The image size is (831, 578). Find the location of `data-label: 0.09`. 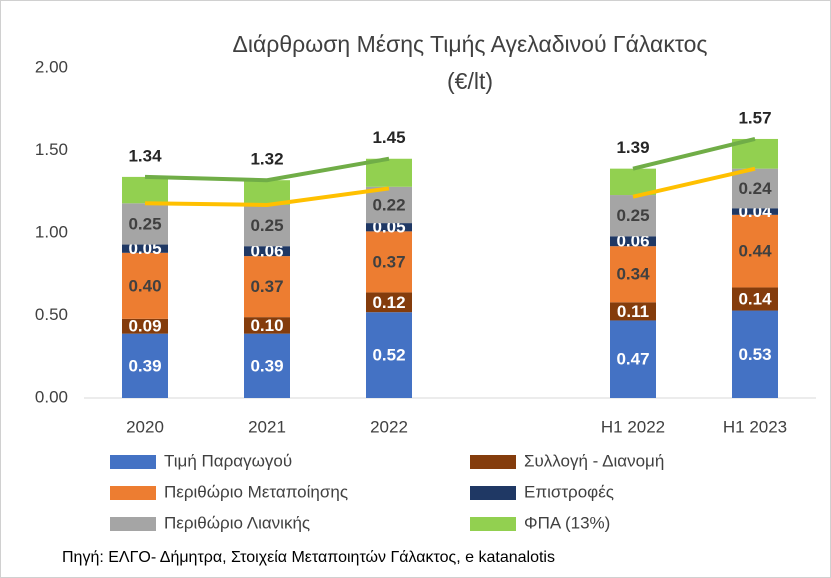

data-label: 0.09 is located at coordinates (144, 326).